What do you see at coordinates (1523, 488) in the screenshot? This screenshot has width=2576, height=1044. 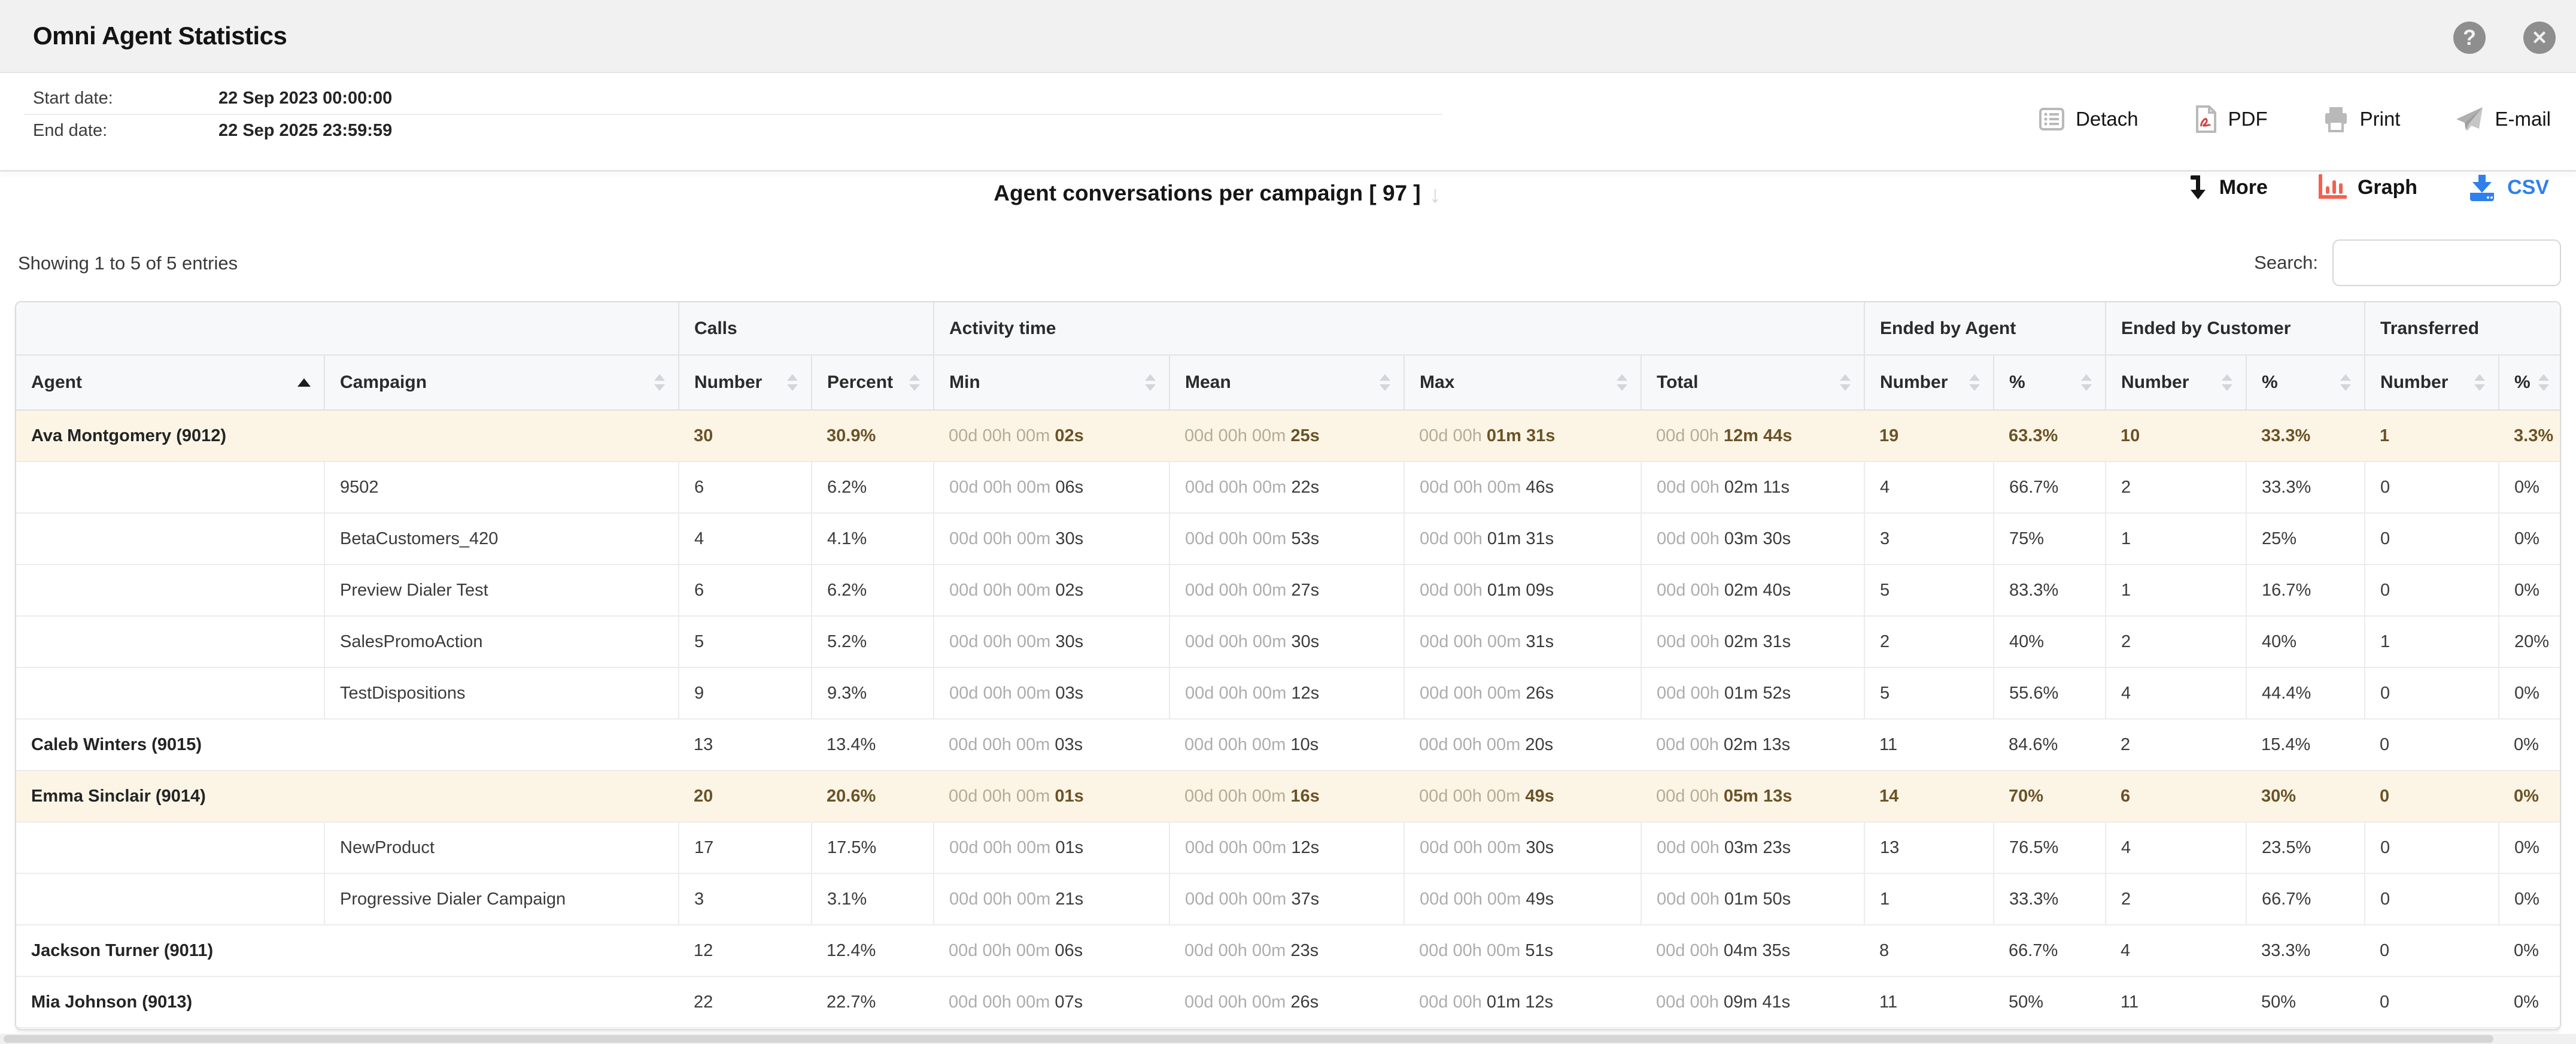 I see `duration-cell: 00d 00h 00m 46s` at bounding box center [1523, 488].